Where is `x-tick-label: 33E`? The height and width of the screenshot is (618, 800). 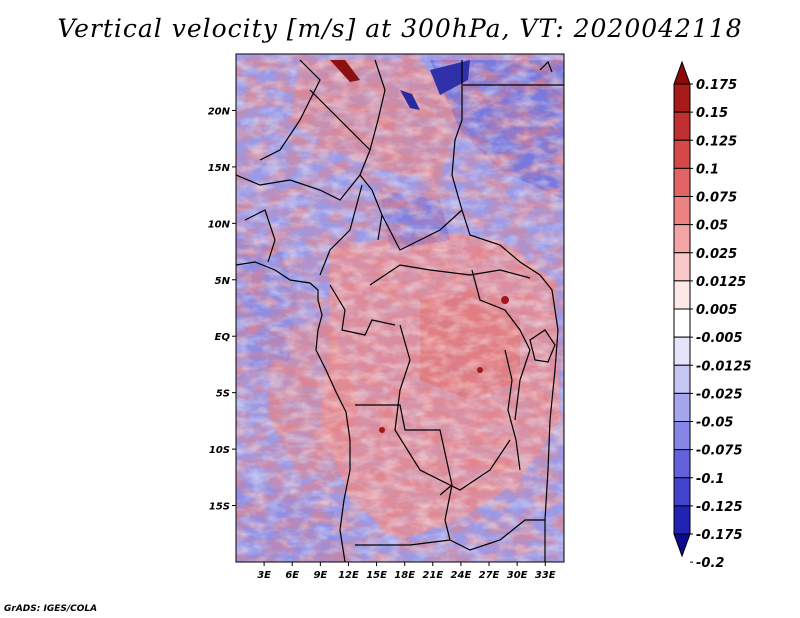
x-tick-label: 33E is located at coordinates (545, 575).